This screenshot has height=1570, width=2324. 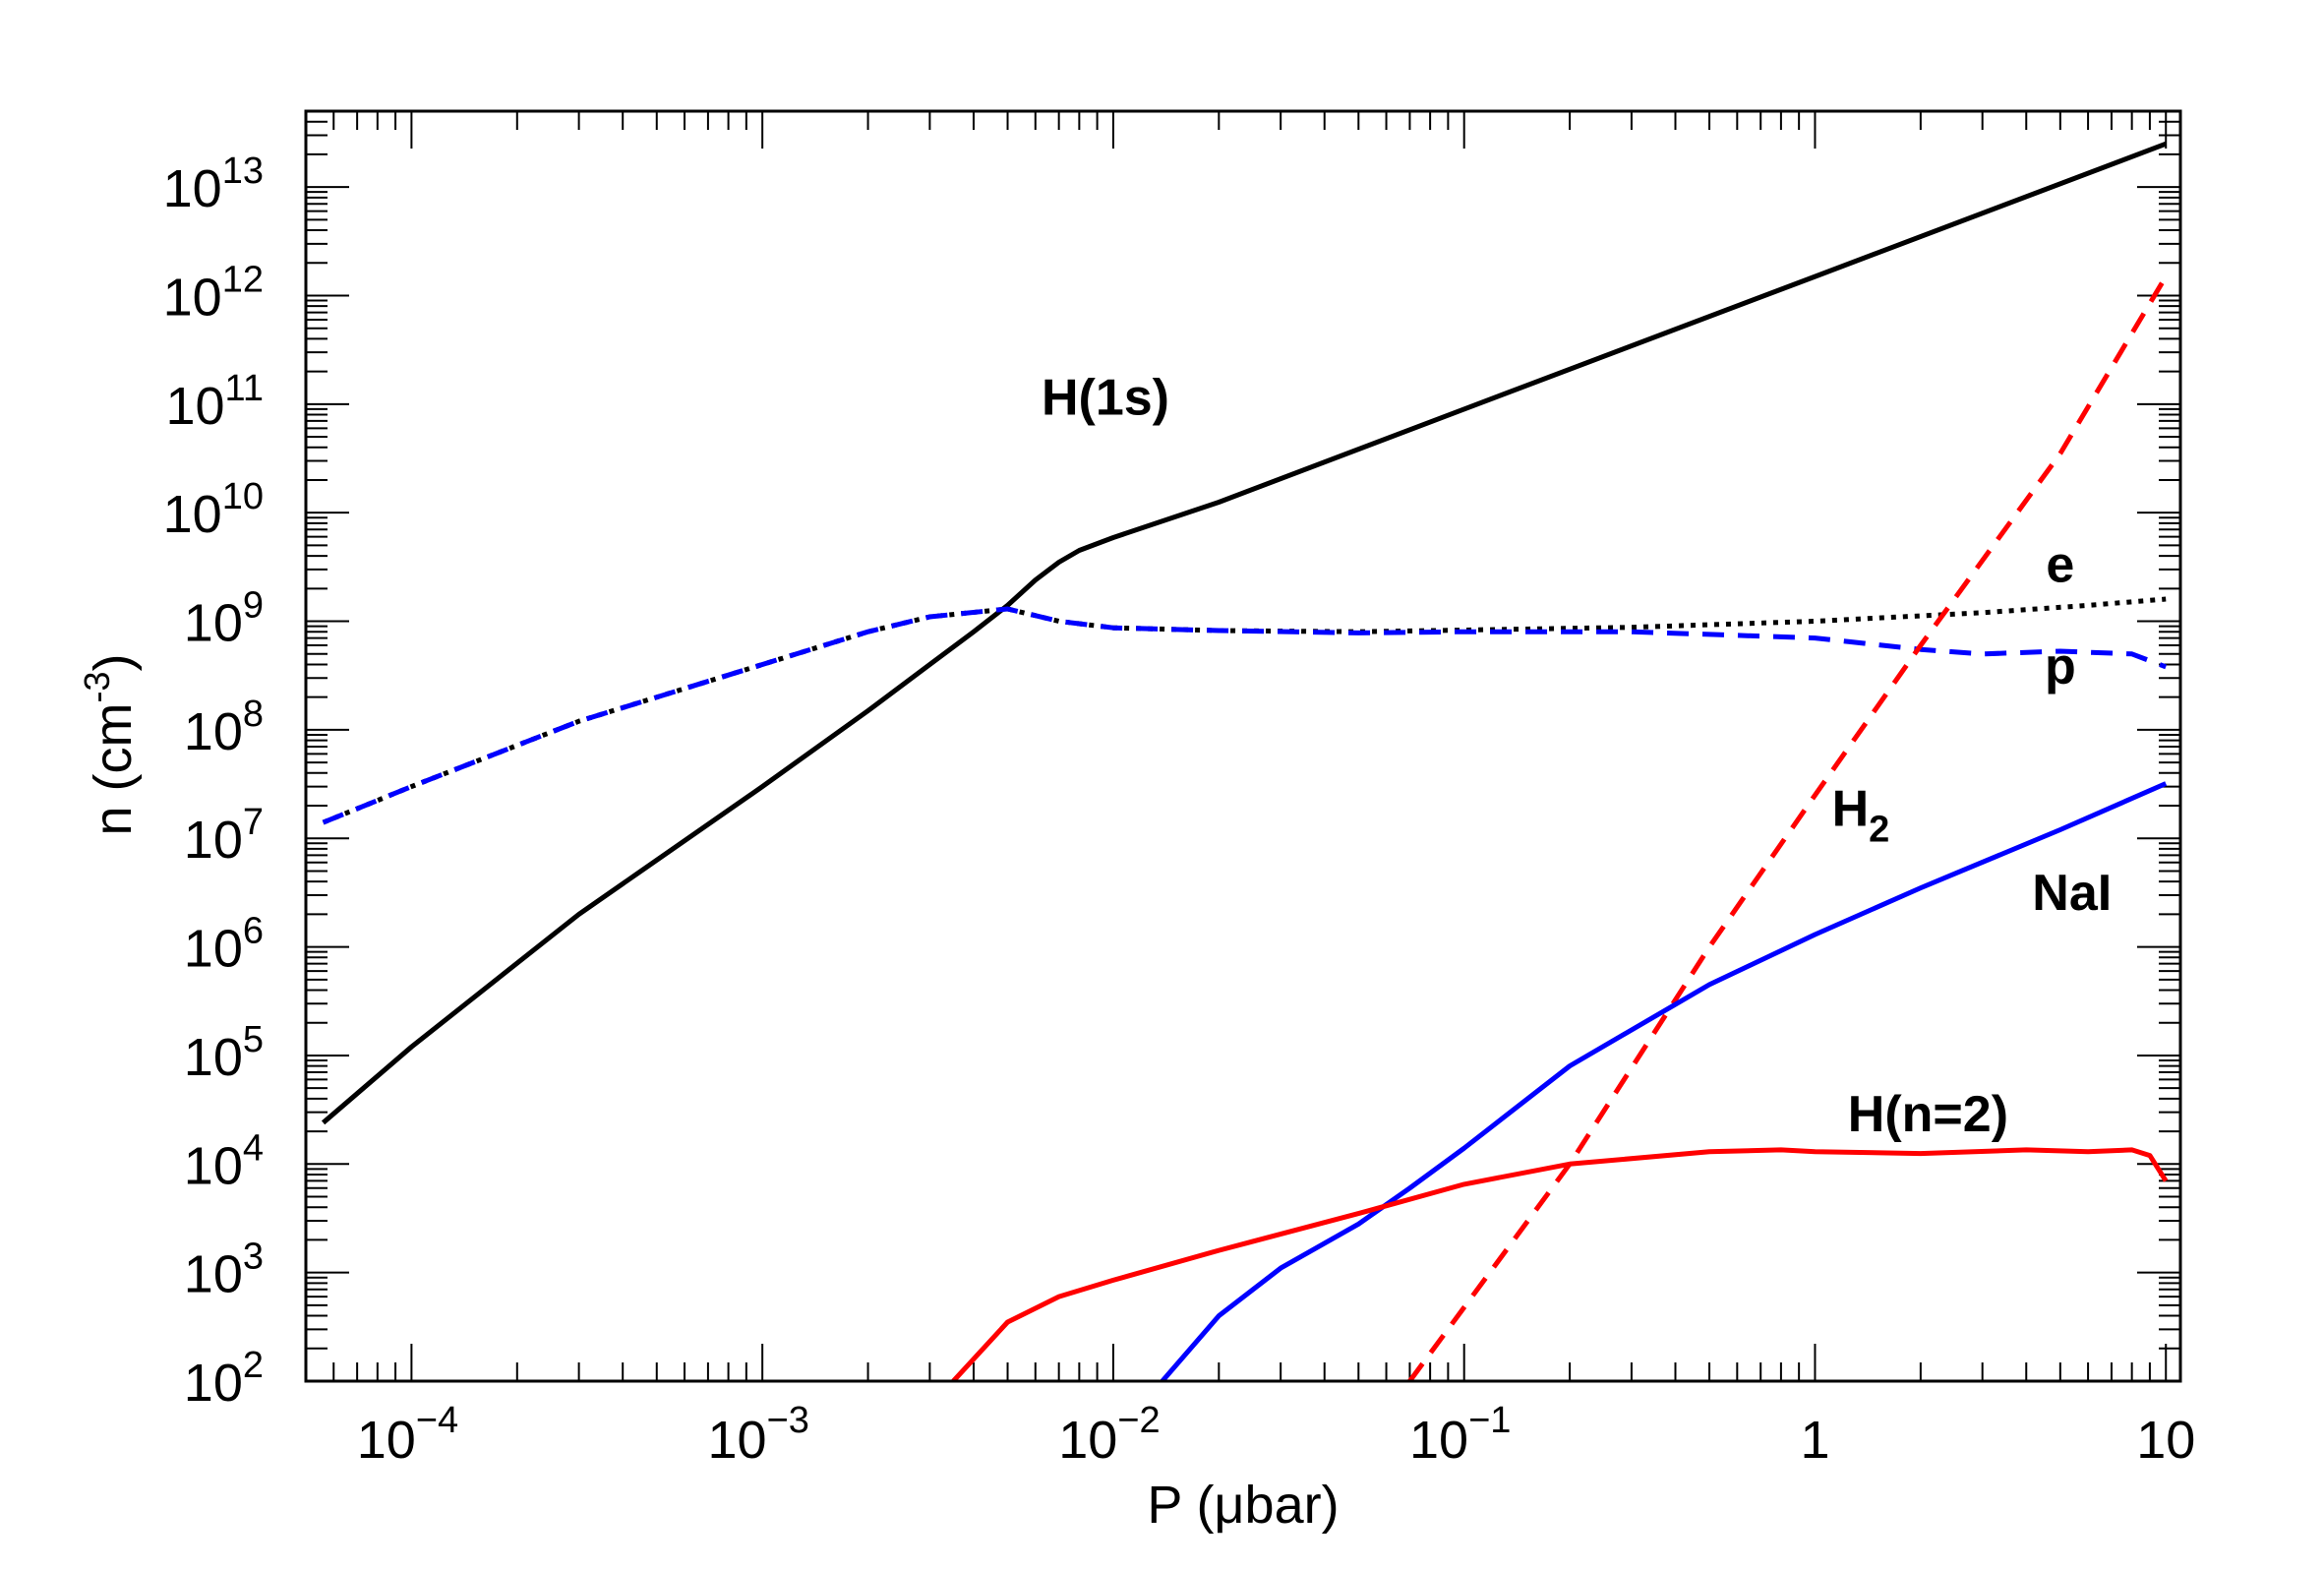 I want to click on y-tick-label: 10⁵, so click(x=224, y=1053).